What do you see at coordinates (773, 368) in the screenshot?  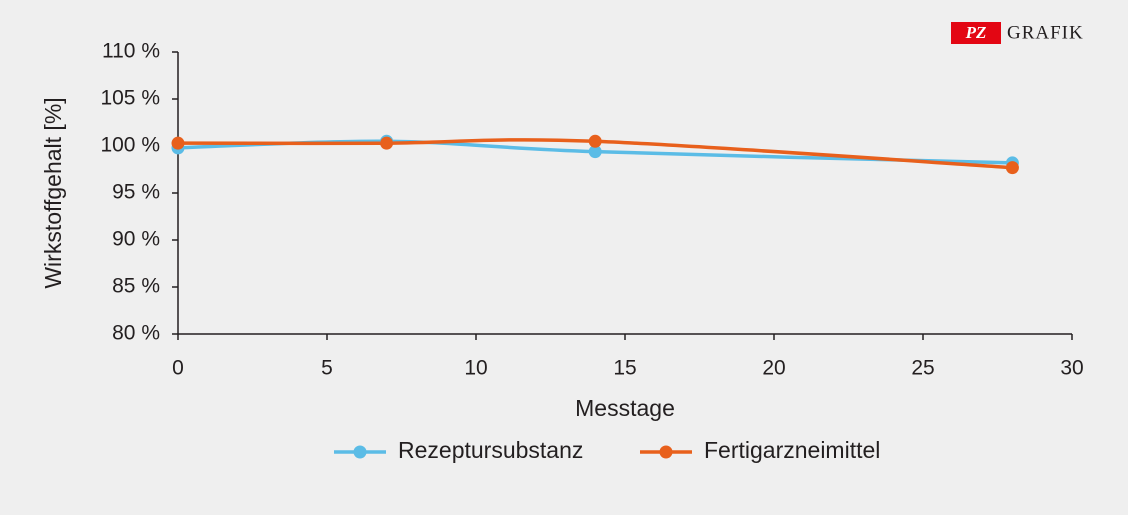 I see `x-tick-label: 20` at bounding box center [773, 368].